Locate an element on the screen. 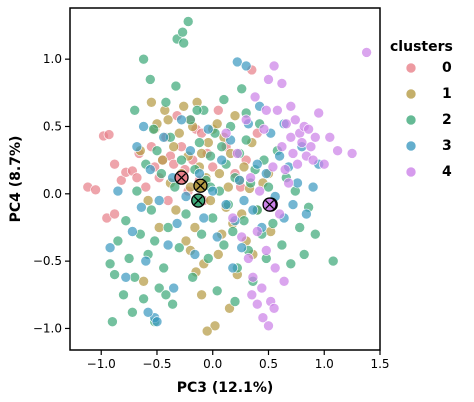 This screenshot has width=474, height=402. legend-label: 2 is located at coordinates (447, 120).